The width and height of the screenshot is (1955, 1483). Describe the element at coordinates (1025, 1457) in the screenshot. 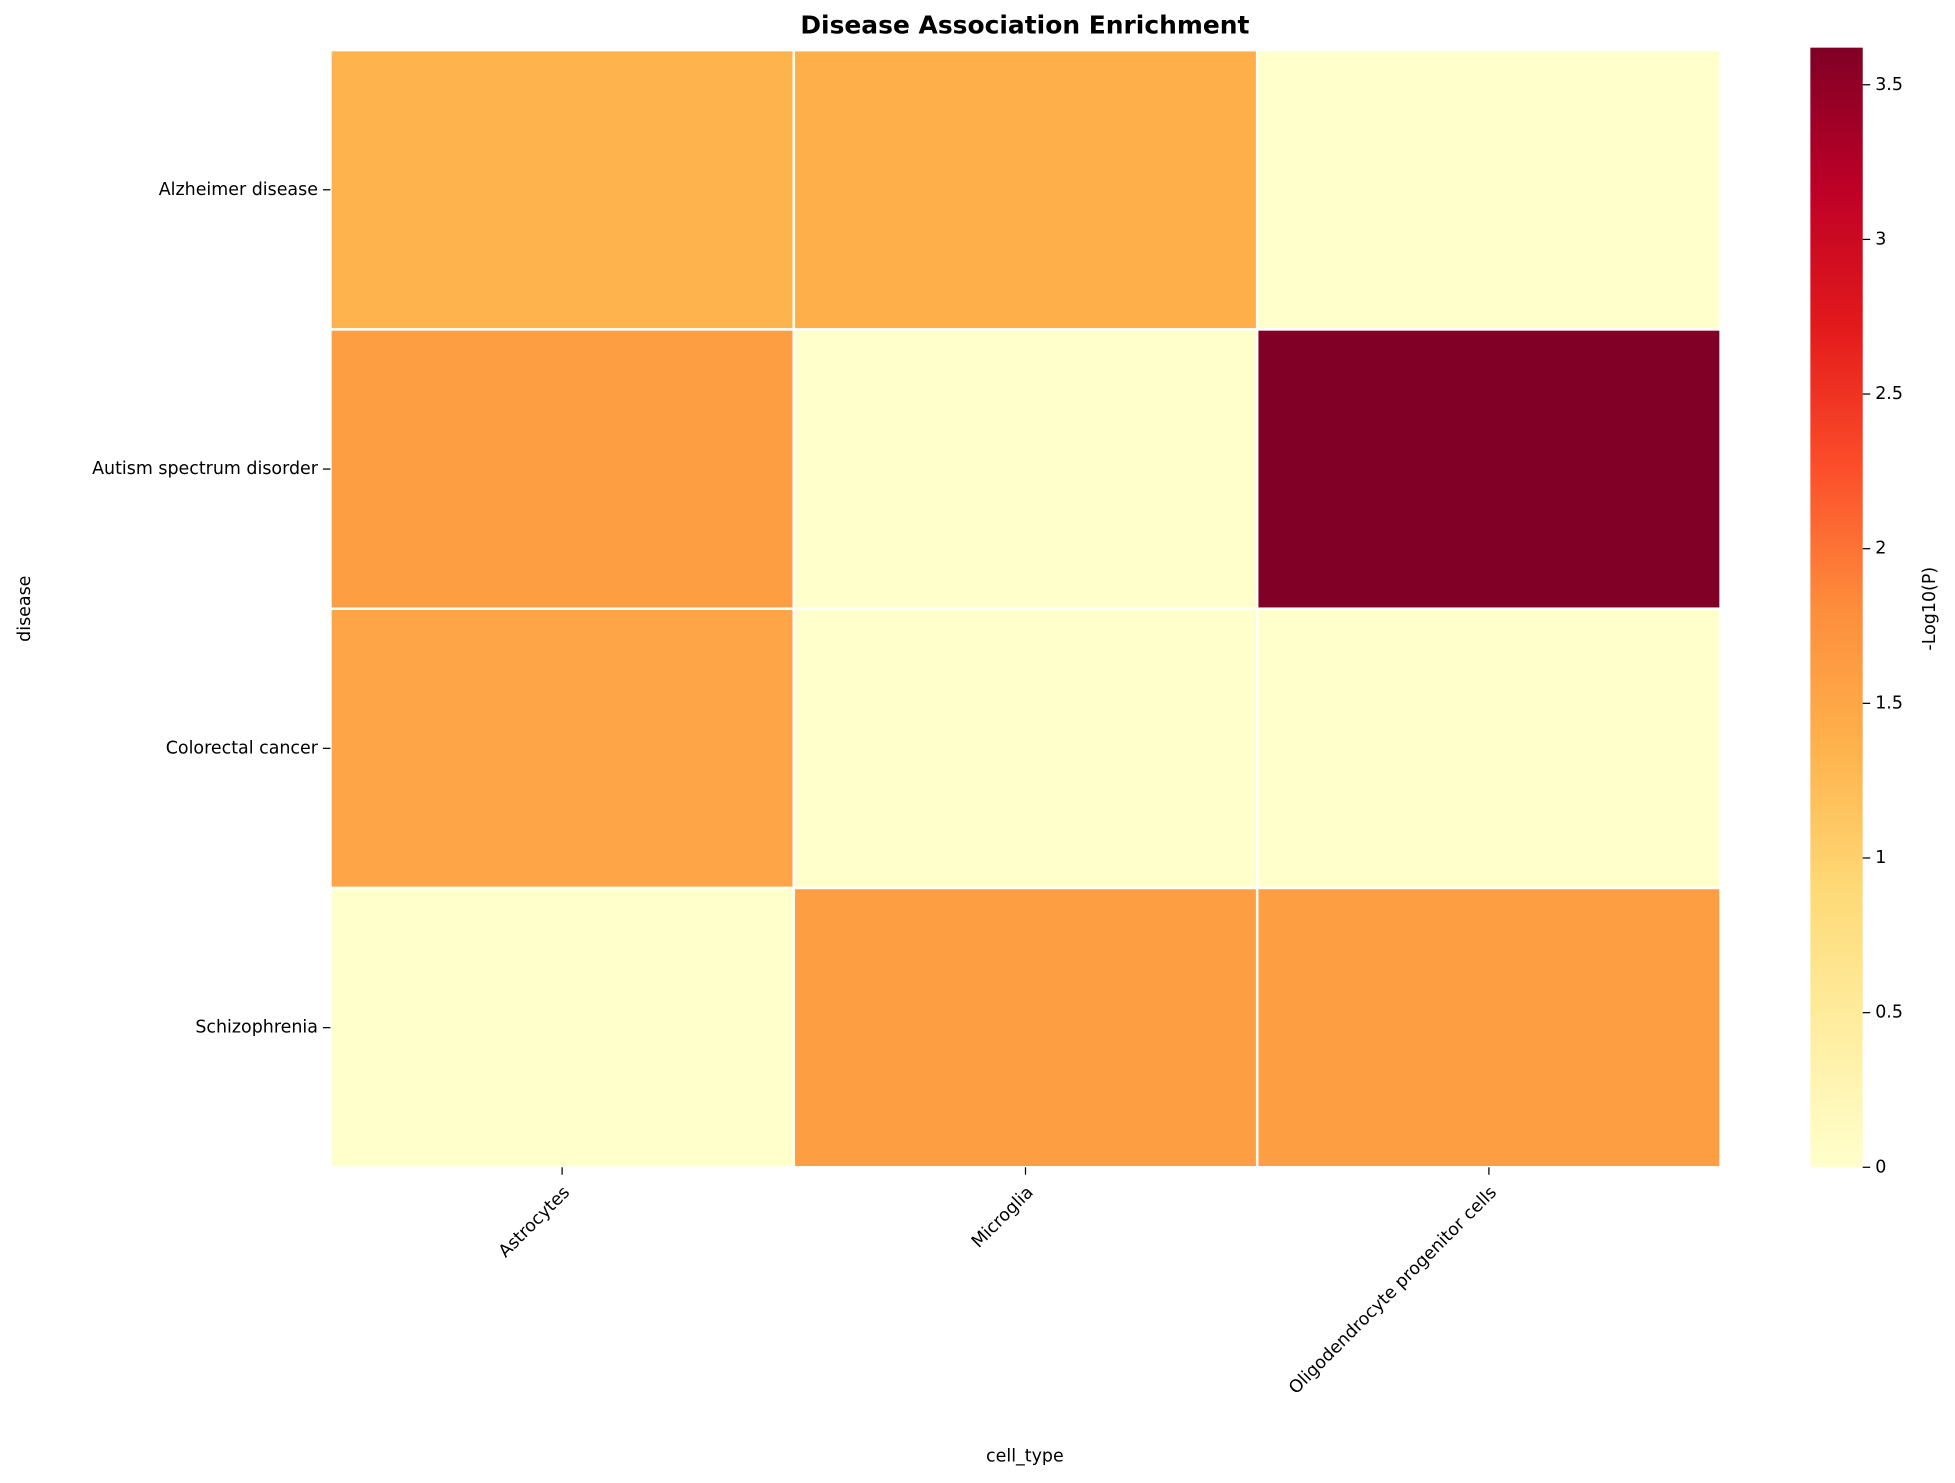

I see `x-axis-label: cell_type` at that location.